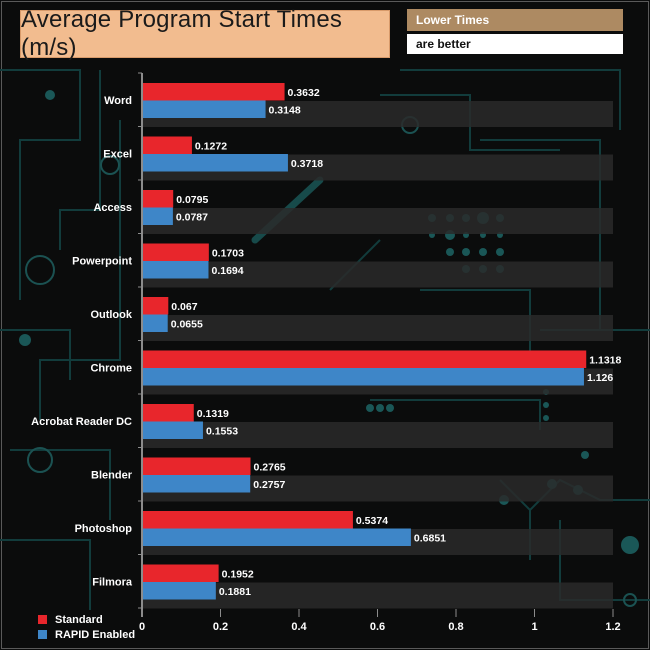 Image resolution: width=650 pixels, height=650 pixels. Describe the element at coordinates (102, 262) in the screenshot. I see `category-label: Powerpoint` at that location.